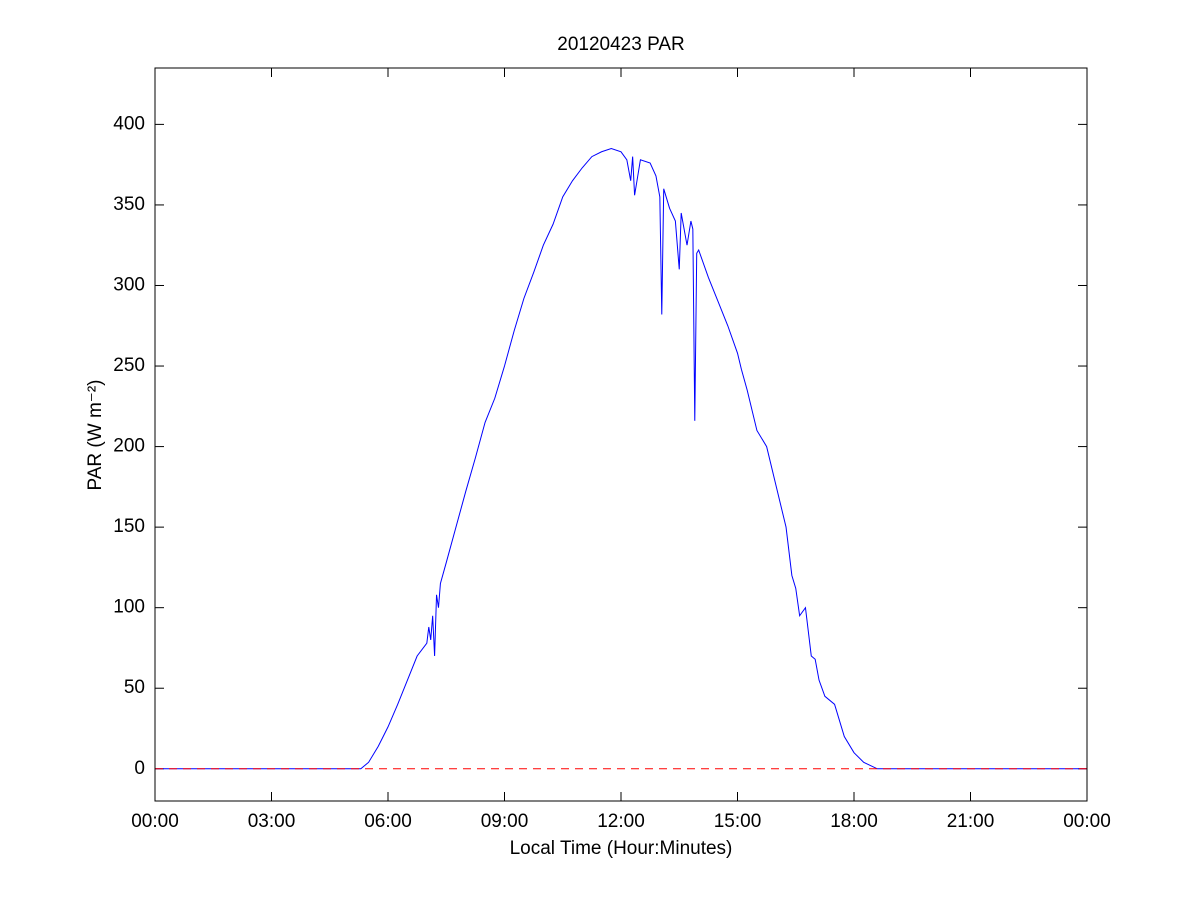 This screenshot has height=906, width=1201. What do you see at coordinates (272, 821) in the screenshot?
I see `x-tick-label: 03:00` at bounding box center [272, 821].